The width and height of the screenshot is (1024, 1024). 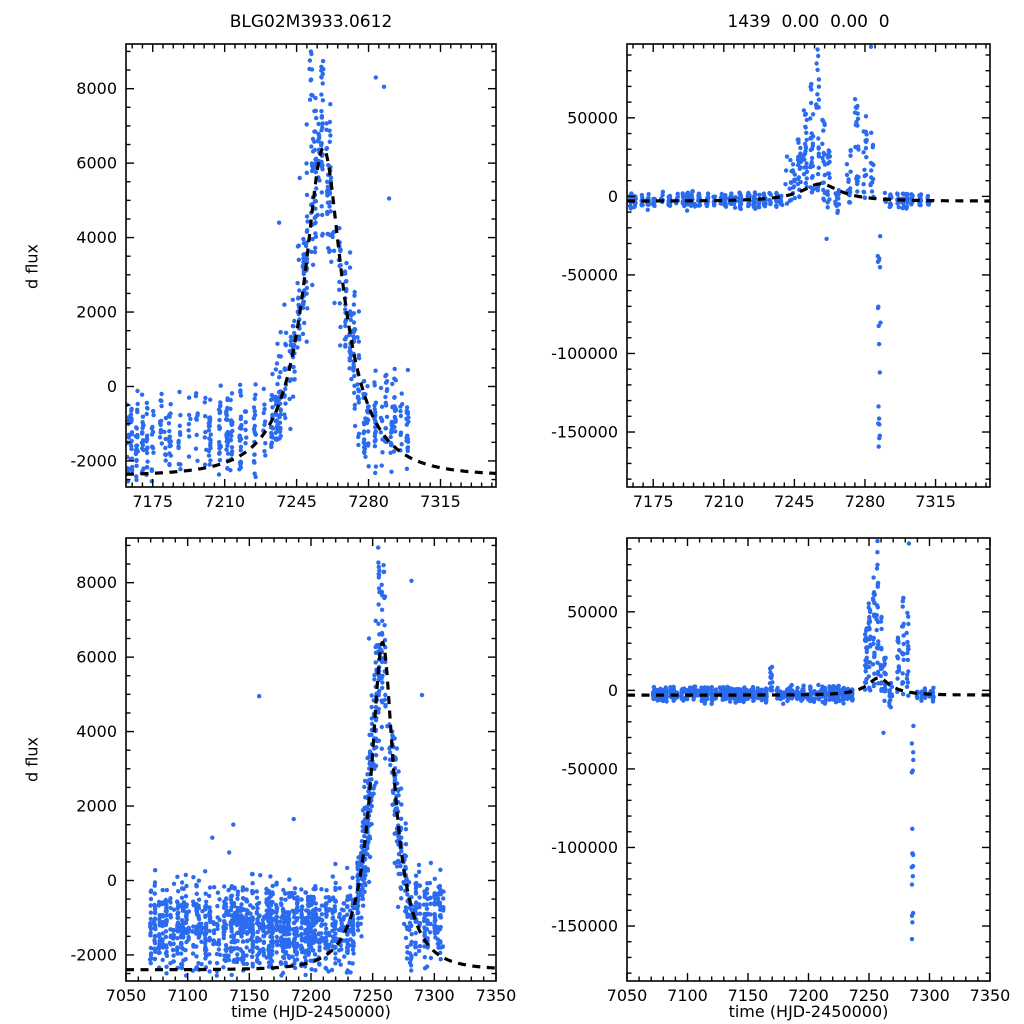 I want to click on x-axis-label-bottom-right: time (HJD-2450000), so click(x=808, y=1011).